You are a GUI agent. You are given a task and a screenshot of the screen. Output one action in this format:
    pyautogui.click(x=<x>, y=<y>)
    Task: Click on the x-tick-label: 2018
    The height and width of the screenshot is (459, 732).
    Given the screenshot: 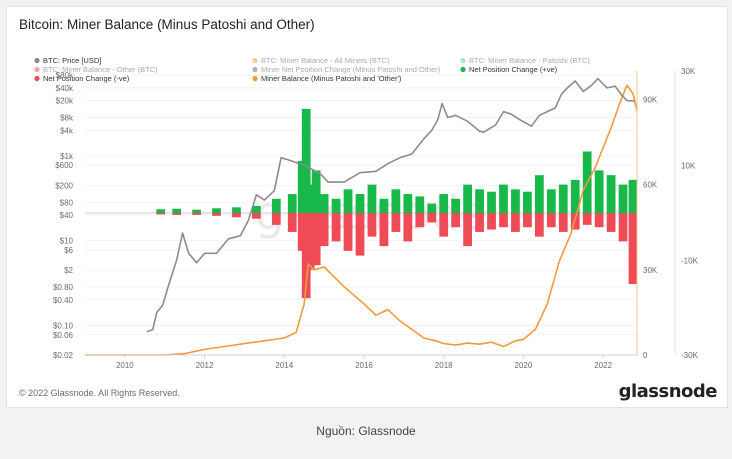 What is the action you would take?
    pyautogui.click(x=444, y=365)
    